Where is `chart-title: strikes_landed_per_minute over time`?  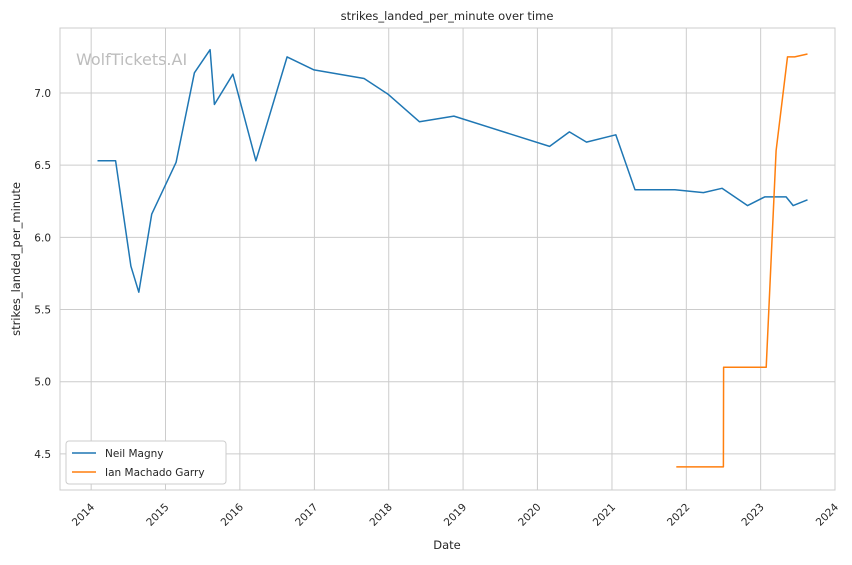 chart-title: strikes_landed_per_minute over time is located at coordinates (447, 16).